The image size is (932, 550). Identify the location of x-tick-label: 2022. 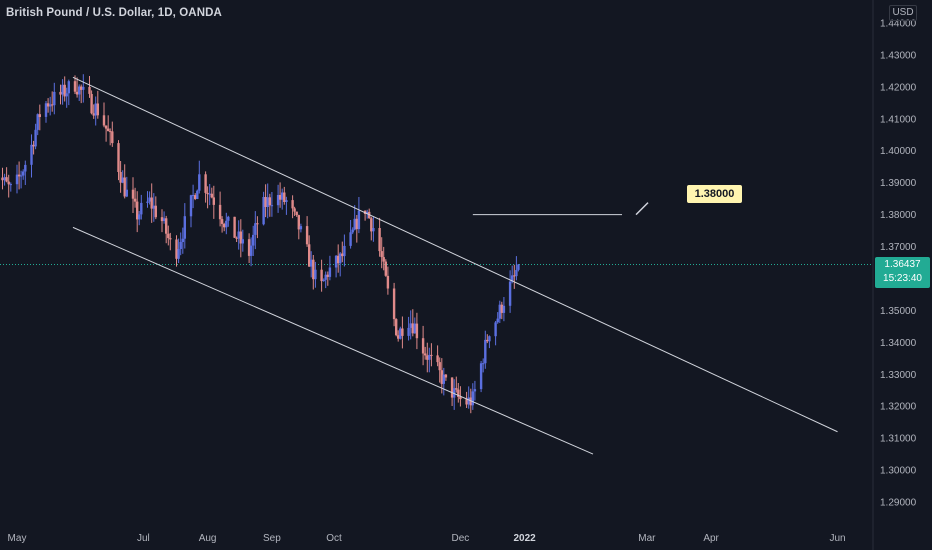
(524, 538).